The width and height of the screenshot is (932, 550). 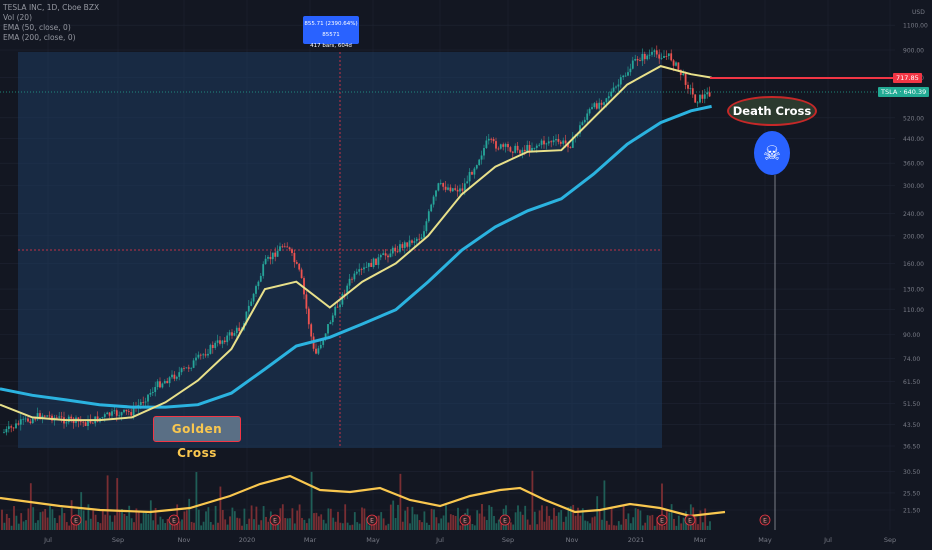 What do you see at coordinates (331, 29) in the screenshot?
I see `measure-line-1: 855.71 (2390.64%) 85571` at bounding box center [331, 29].